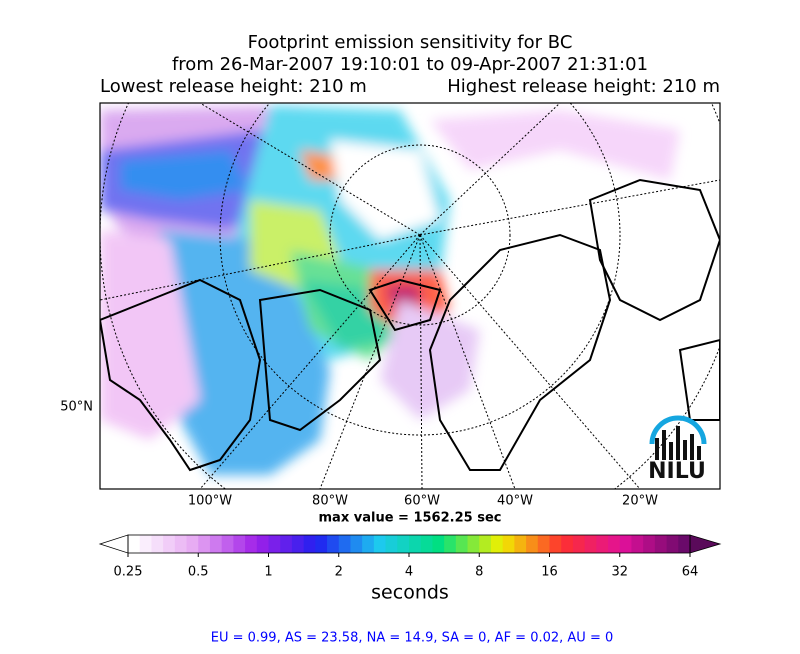 The image size is (800, 654). Describe the element at coordinates (410, 593) in the screenshot. I see `colorbar-label: seconds` at that location.